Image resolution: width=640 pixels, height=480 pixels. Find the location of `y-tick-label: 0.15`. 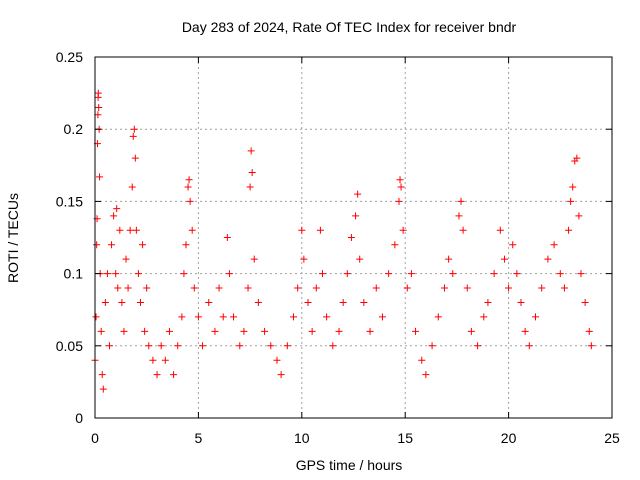

y-tick-label: 0.15 is located at coordinates (69, 201).